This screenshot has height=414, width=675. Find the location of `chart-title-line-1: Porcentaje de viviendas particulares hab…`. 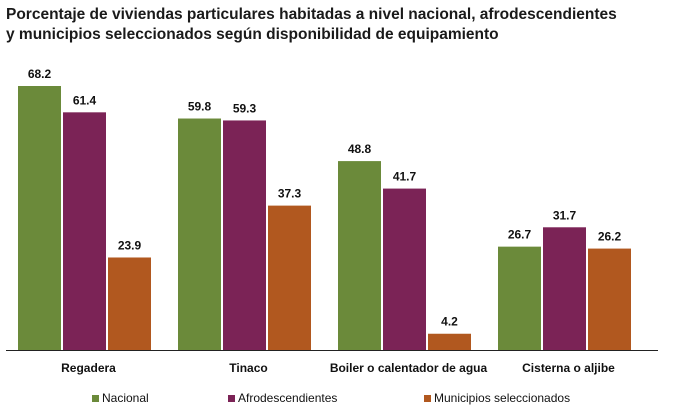

chart-title-line-1: Porcentaje de viviendas particulares hab… is located at coordinates (311, 14).